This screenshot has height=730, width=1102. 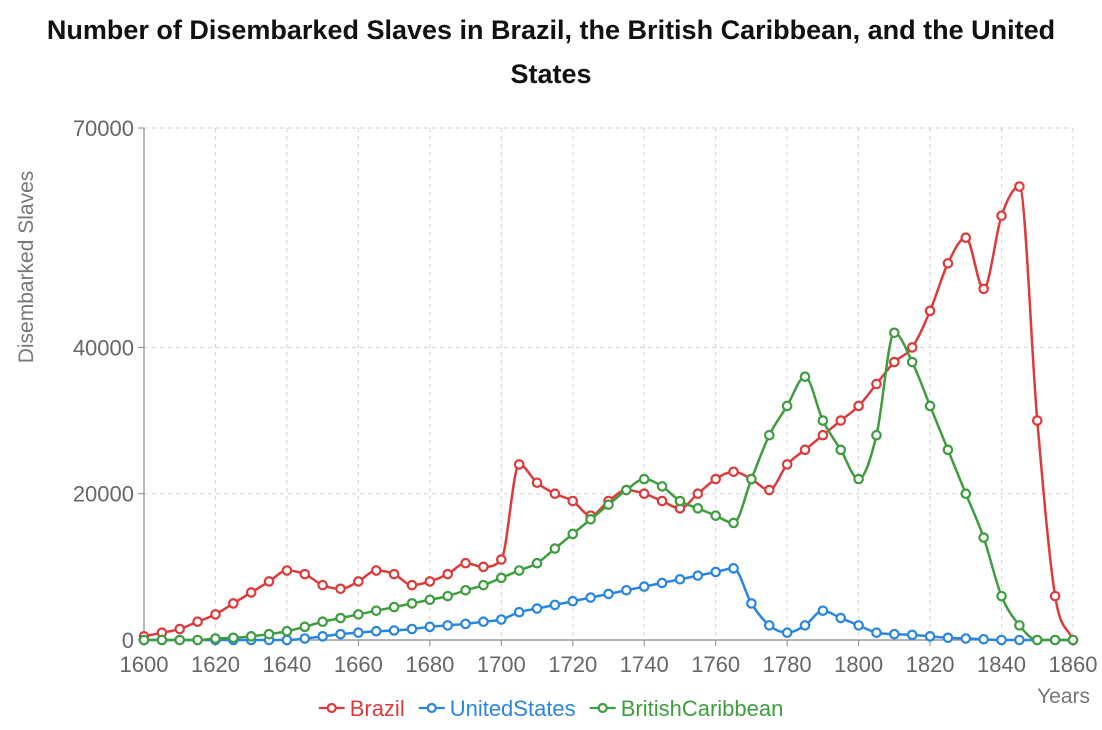 What do you see at coordinates (103, 347) in the screenshot?
I see `y-tick-label: 40000` at bounding box center [103, 347].